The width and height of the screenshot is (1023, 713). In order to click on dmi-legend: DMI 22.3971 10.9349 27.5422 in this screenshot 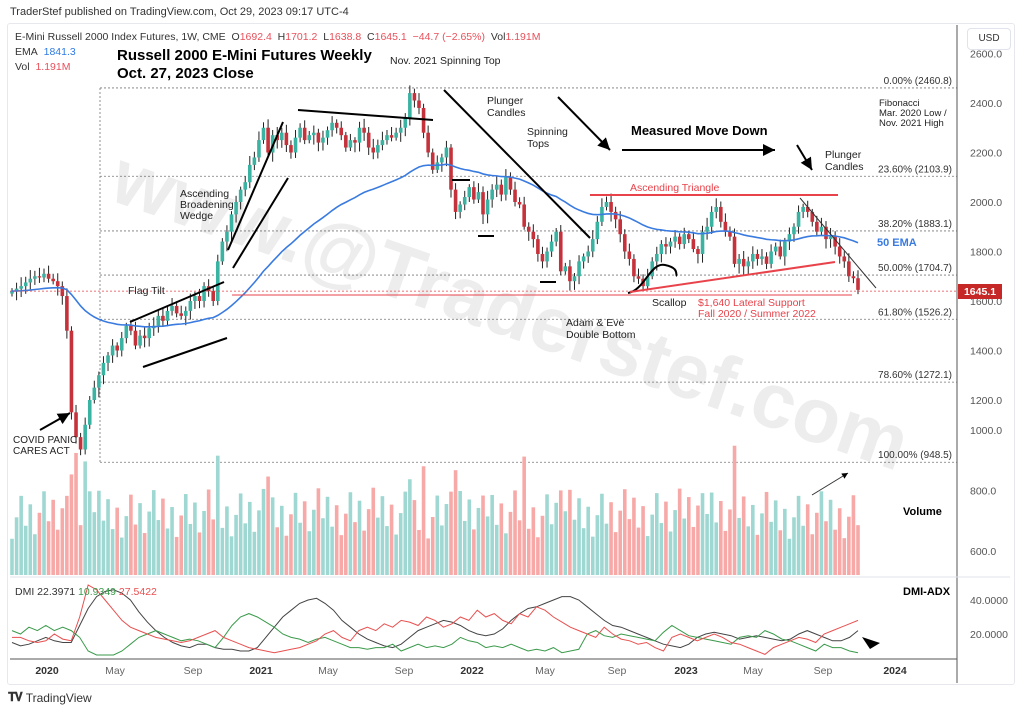, I will do `click(86, 592)`.